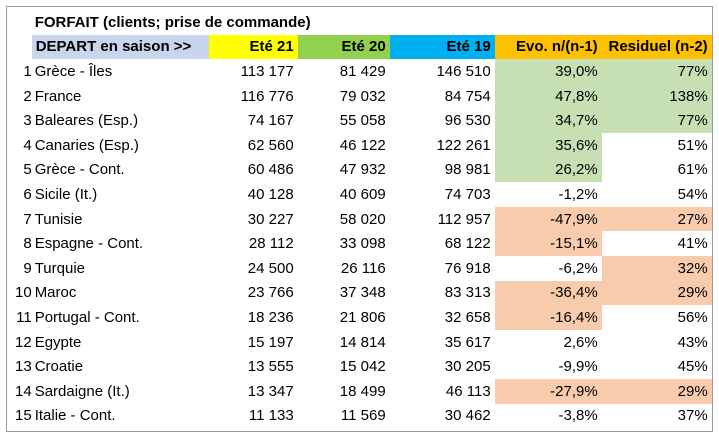 The height and width of the screenshot is (439, 719). I want to click on table-row: 6 Sicile (It.) 40 128 40 609 74 703 -1,2% 54%, so click(361, 194).